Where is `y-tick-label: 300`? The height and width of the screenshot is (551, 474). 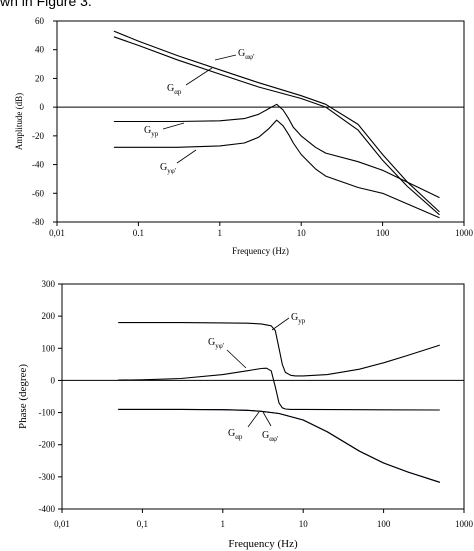
y-tick-label: 300 is located at coordinates (49, 284).